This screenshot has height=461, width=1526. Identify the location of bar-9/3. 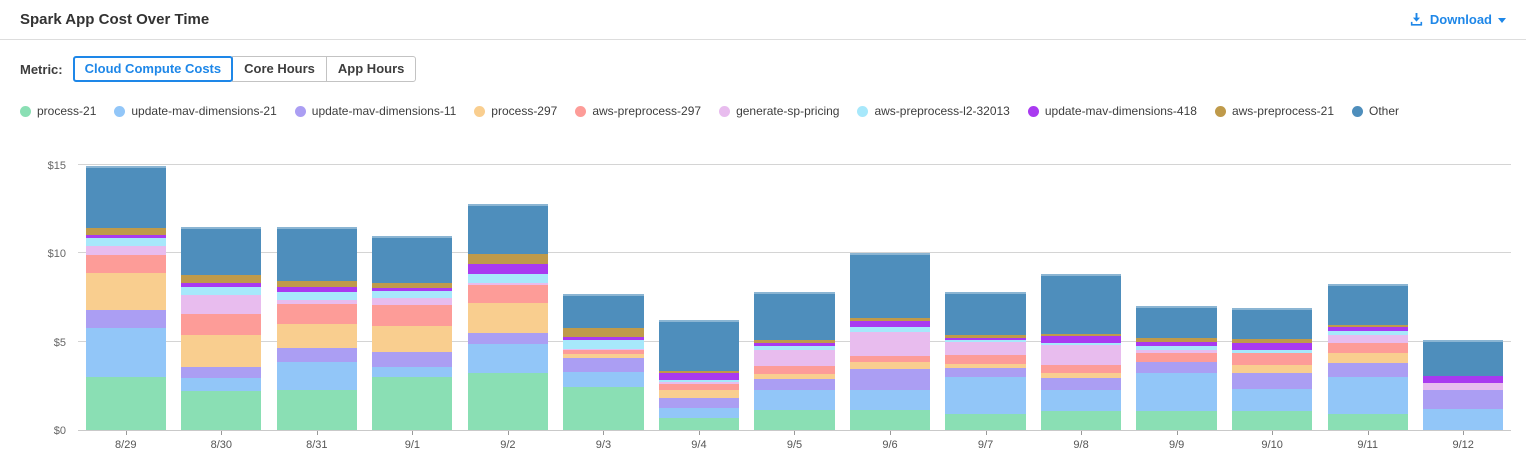
(603, 361).